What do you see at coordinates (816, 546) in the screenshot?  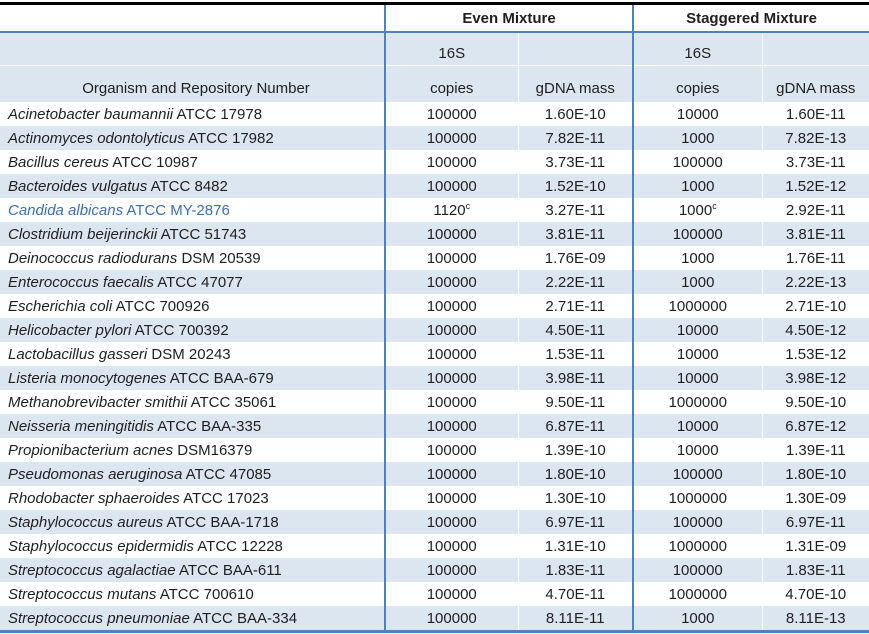 I see `staggered-gdna-mass-cell: 1.31E-09` at bounding box center [816, 546].